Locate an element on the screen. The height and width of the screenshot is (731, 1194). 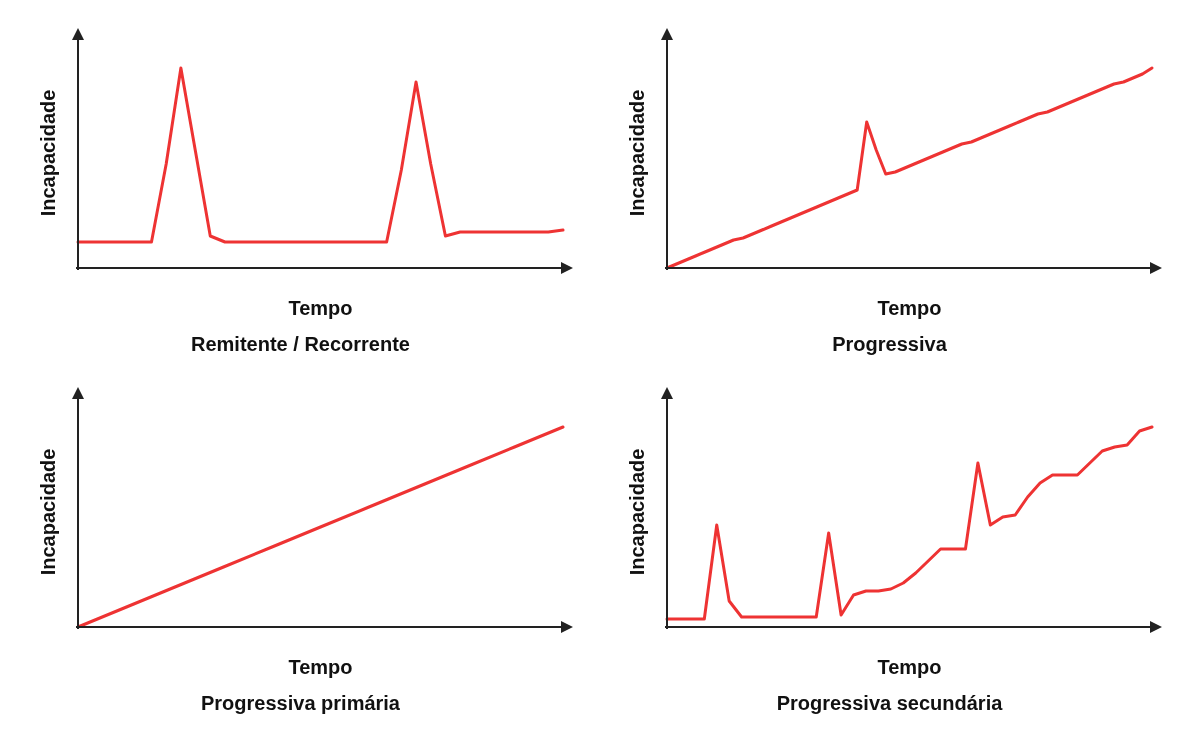
text: Progressiva secundária is located at coordinates (890, 703).